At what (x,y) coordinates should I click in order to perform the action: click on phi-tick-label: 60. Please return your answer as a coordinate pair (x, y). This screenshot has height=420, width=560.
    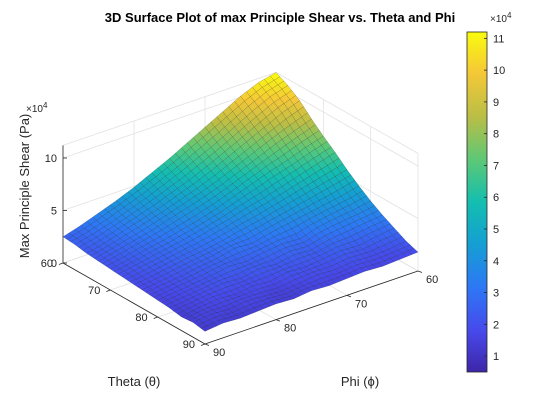
    Looking at the image, I should click on (432, 280).